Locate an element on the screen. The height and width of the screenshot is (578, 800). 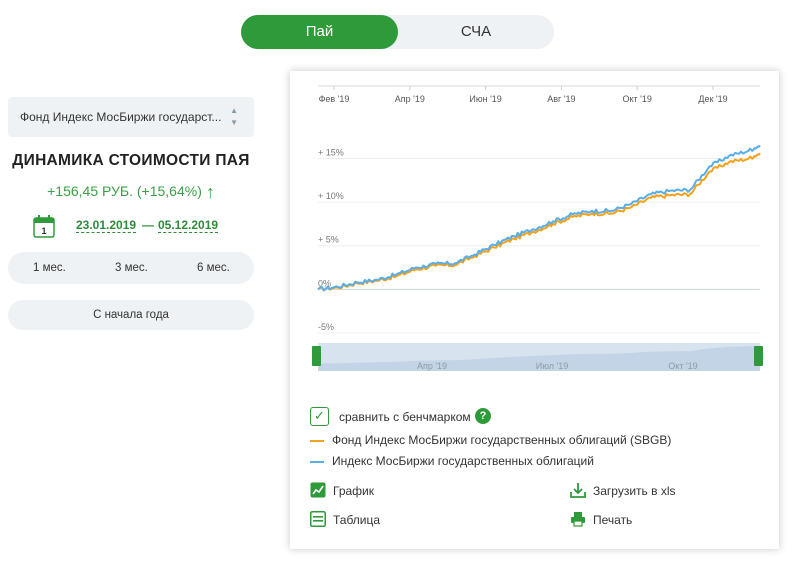
table-icon is located at coordinates (318, 519).